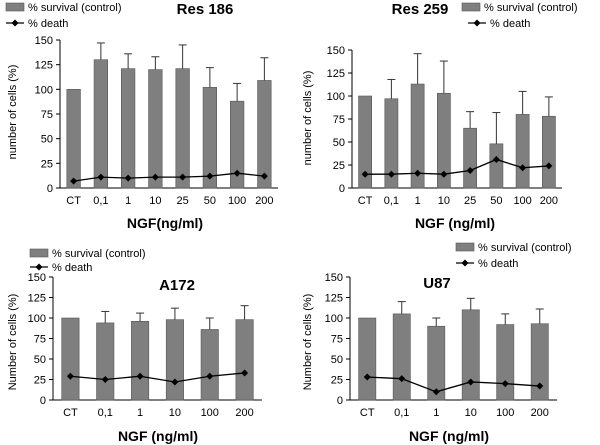 The image size is (600, 445). I want to click on chart-title: Res 186, so click(205, 9).